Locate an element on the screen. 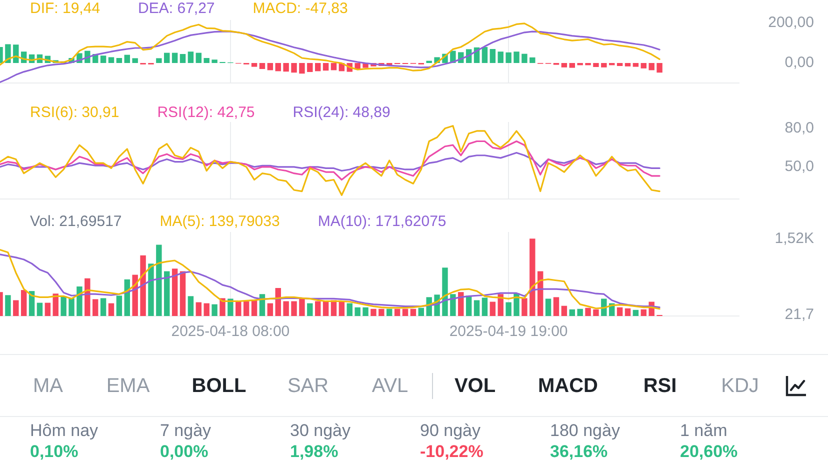  series-label: RSI(6): 30,91 is located at coordinates (75, 113).